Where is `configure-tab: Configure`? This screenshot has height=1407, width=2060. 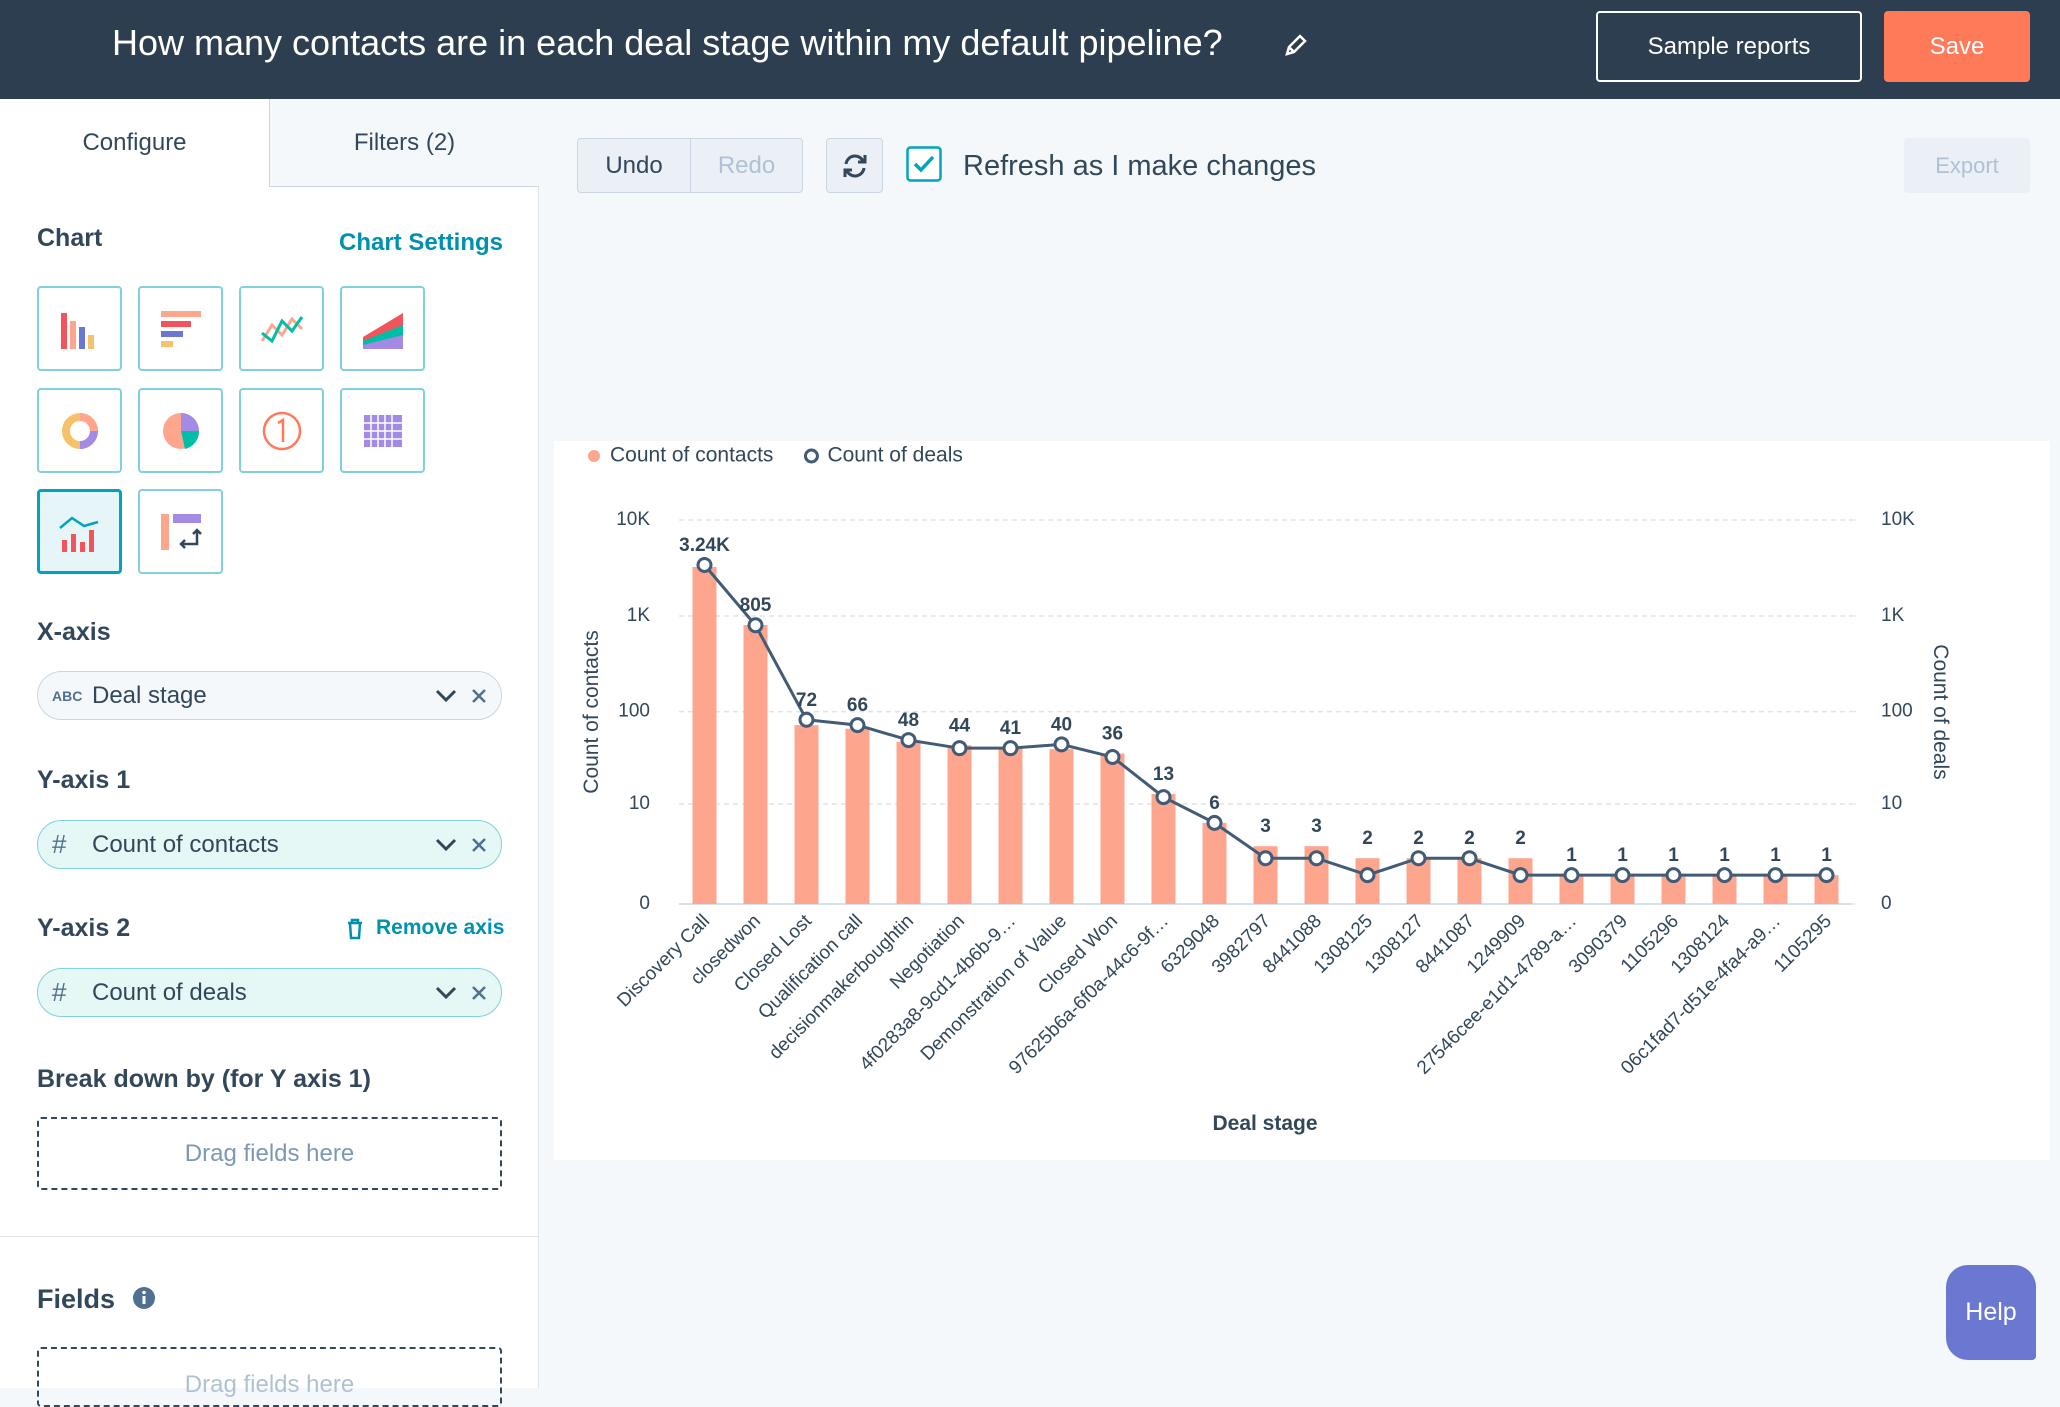 configure-tab: Configure is located at coordinates (134, 142).